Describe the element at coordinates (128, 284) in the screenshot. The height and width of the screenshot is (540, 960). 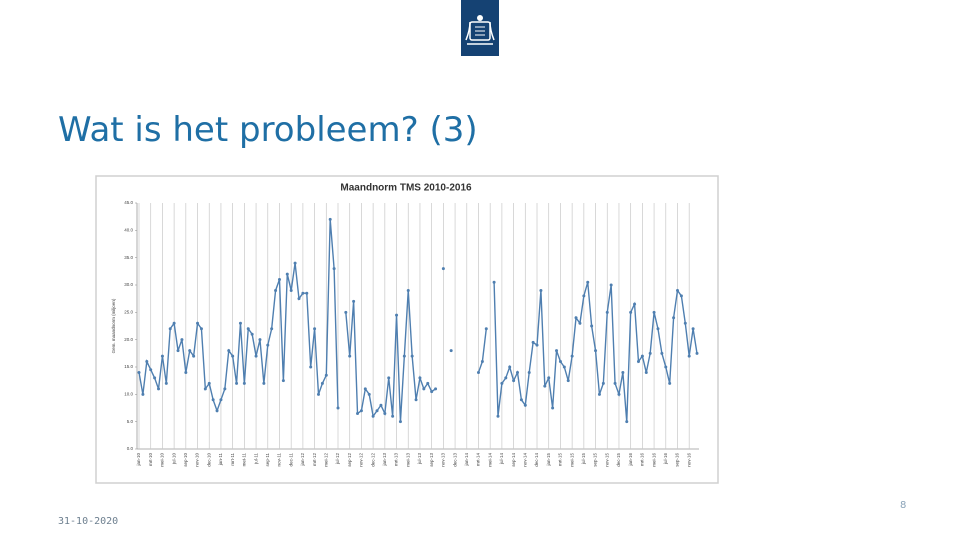
I see `y-tick-label: 30.0` at that location.